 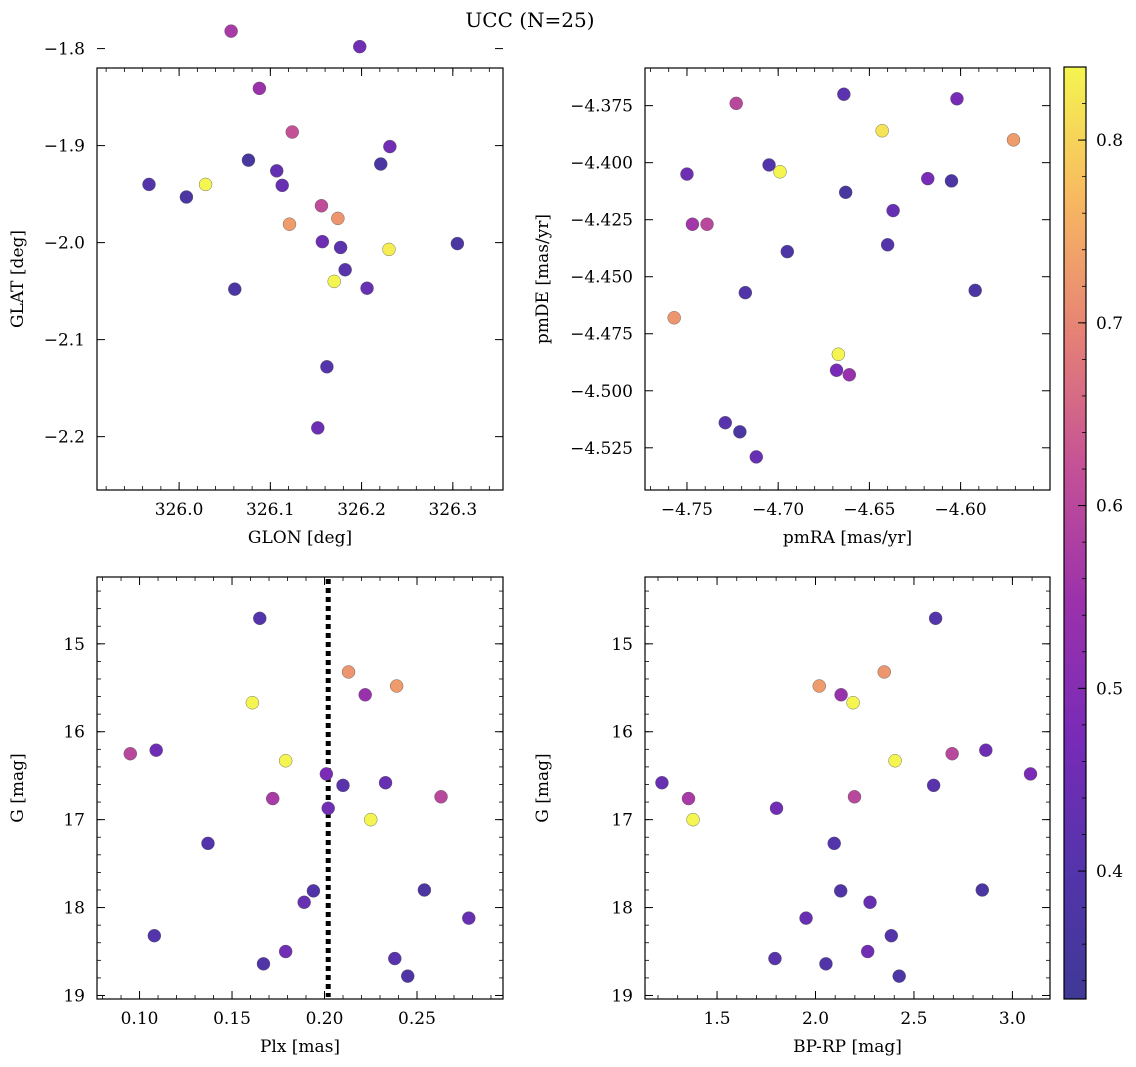 I want to click on y-tick-label: −4.425, so click(x=601, y=221).